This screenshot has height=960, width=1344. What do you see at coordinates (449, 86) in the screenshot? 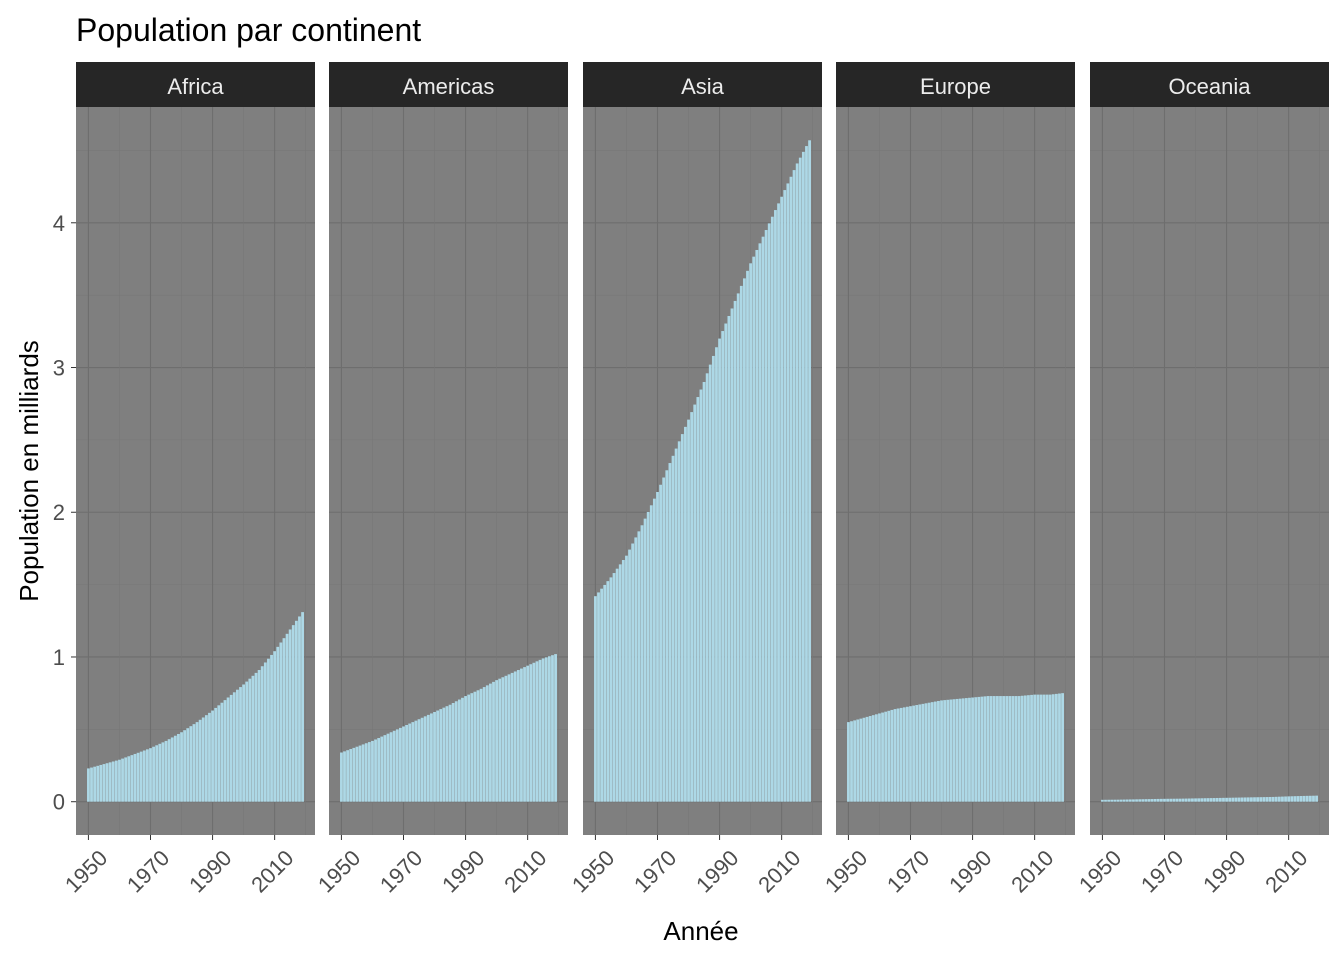
I see `facet-label: Americas` at bounding box center [449, 86].